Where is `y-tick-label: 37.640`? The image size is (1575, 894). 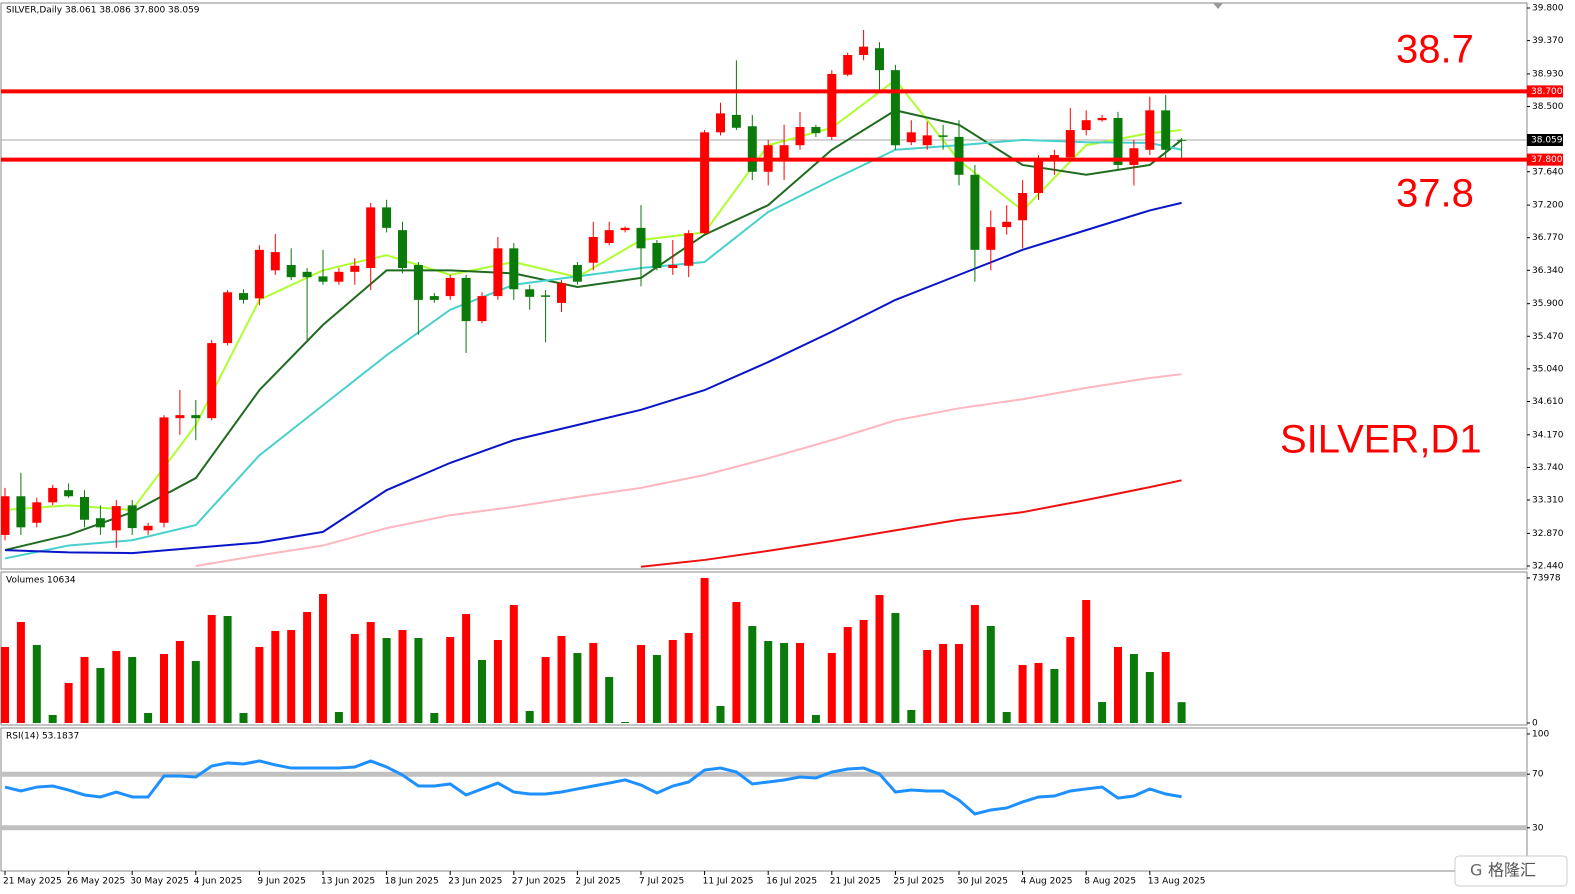 y-tick-label: 37.640 is located at coordinates (1548, 172).